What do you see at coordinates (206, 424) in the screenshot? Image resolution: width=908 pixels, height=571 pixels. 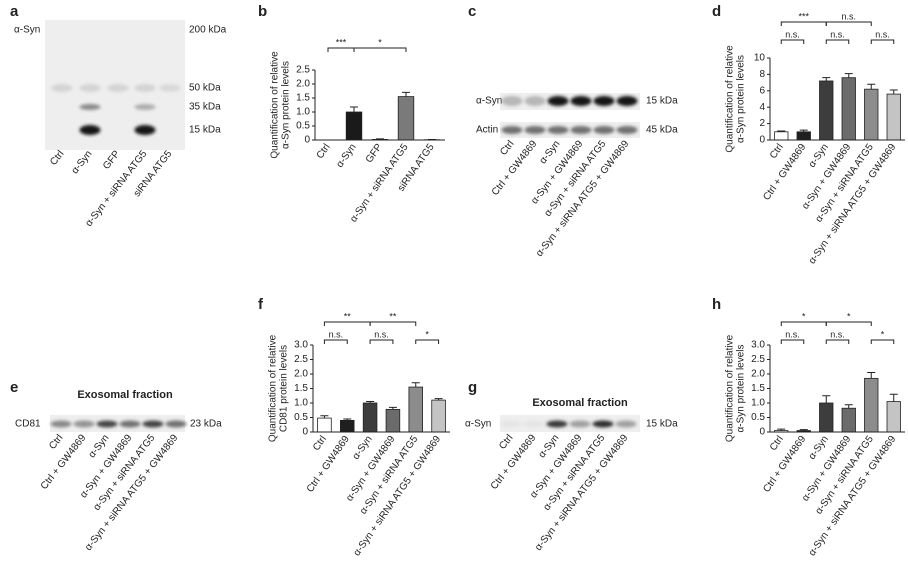 I see `blot-size-label: 23 kDa` at bounding box center [206, 424].